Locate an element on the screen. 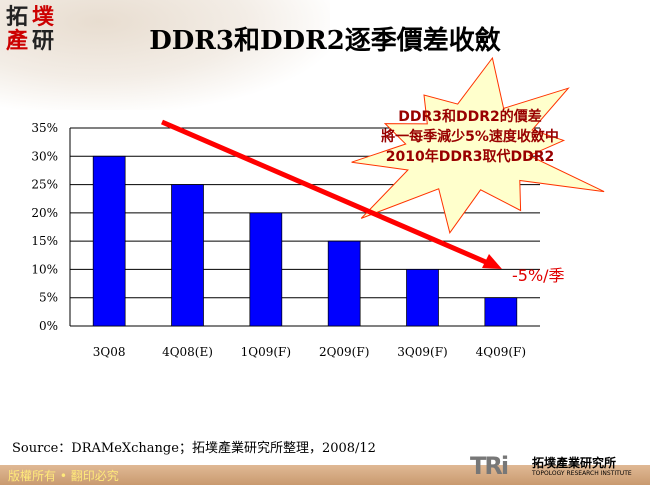  logo-char: 拓 is located at coordinates (17, 17).